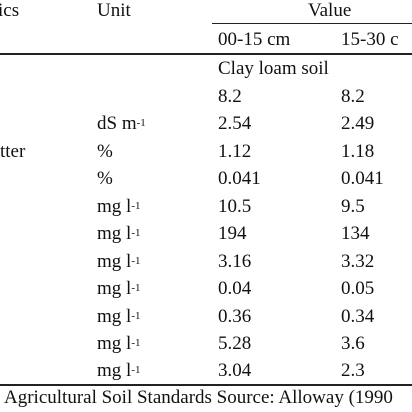 This screenshot has height=412, width=412. Describe the element at coordinates (117, 123) in the screenshot. I see `unit-base: dS m` at that location.